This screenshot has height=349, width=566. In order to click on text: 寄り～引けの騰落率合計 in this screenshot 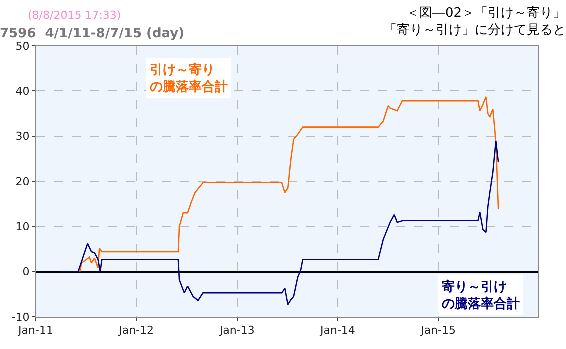, I will do `click(481, 295)`.